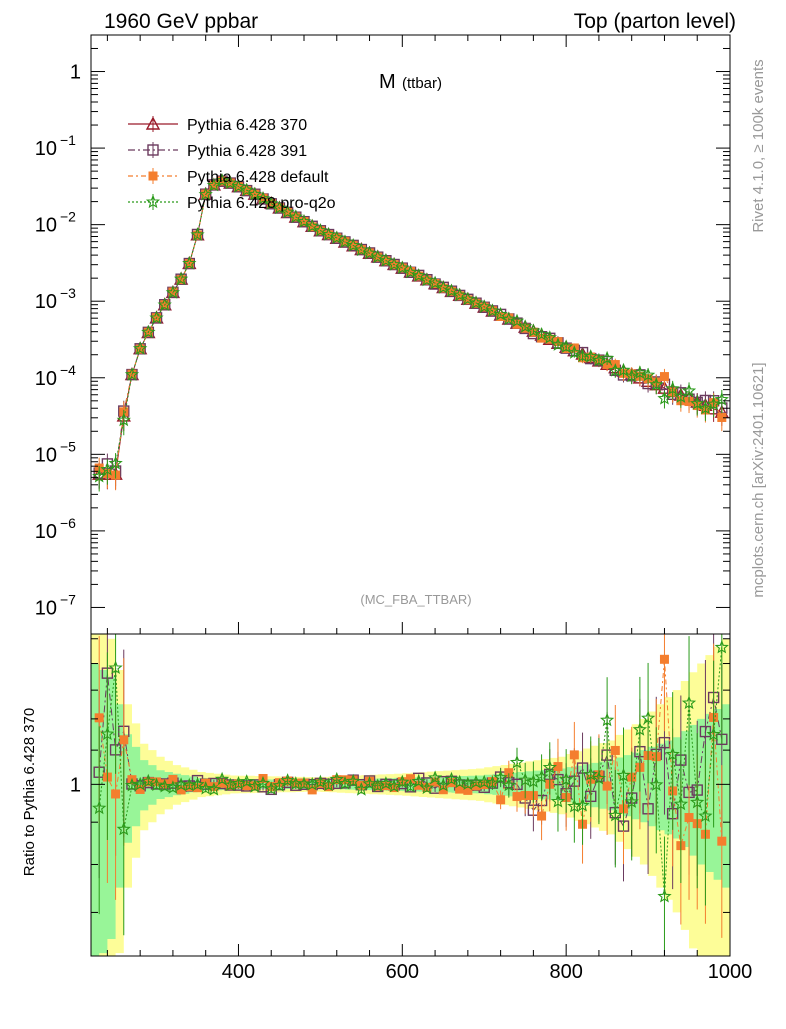 This screenshot has height=1029, width=786. Describe the element at coordinates (247, 151) in the screenshot. I see `legend-label: Pythia 6.428 391` at that location.